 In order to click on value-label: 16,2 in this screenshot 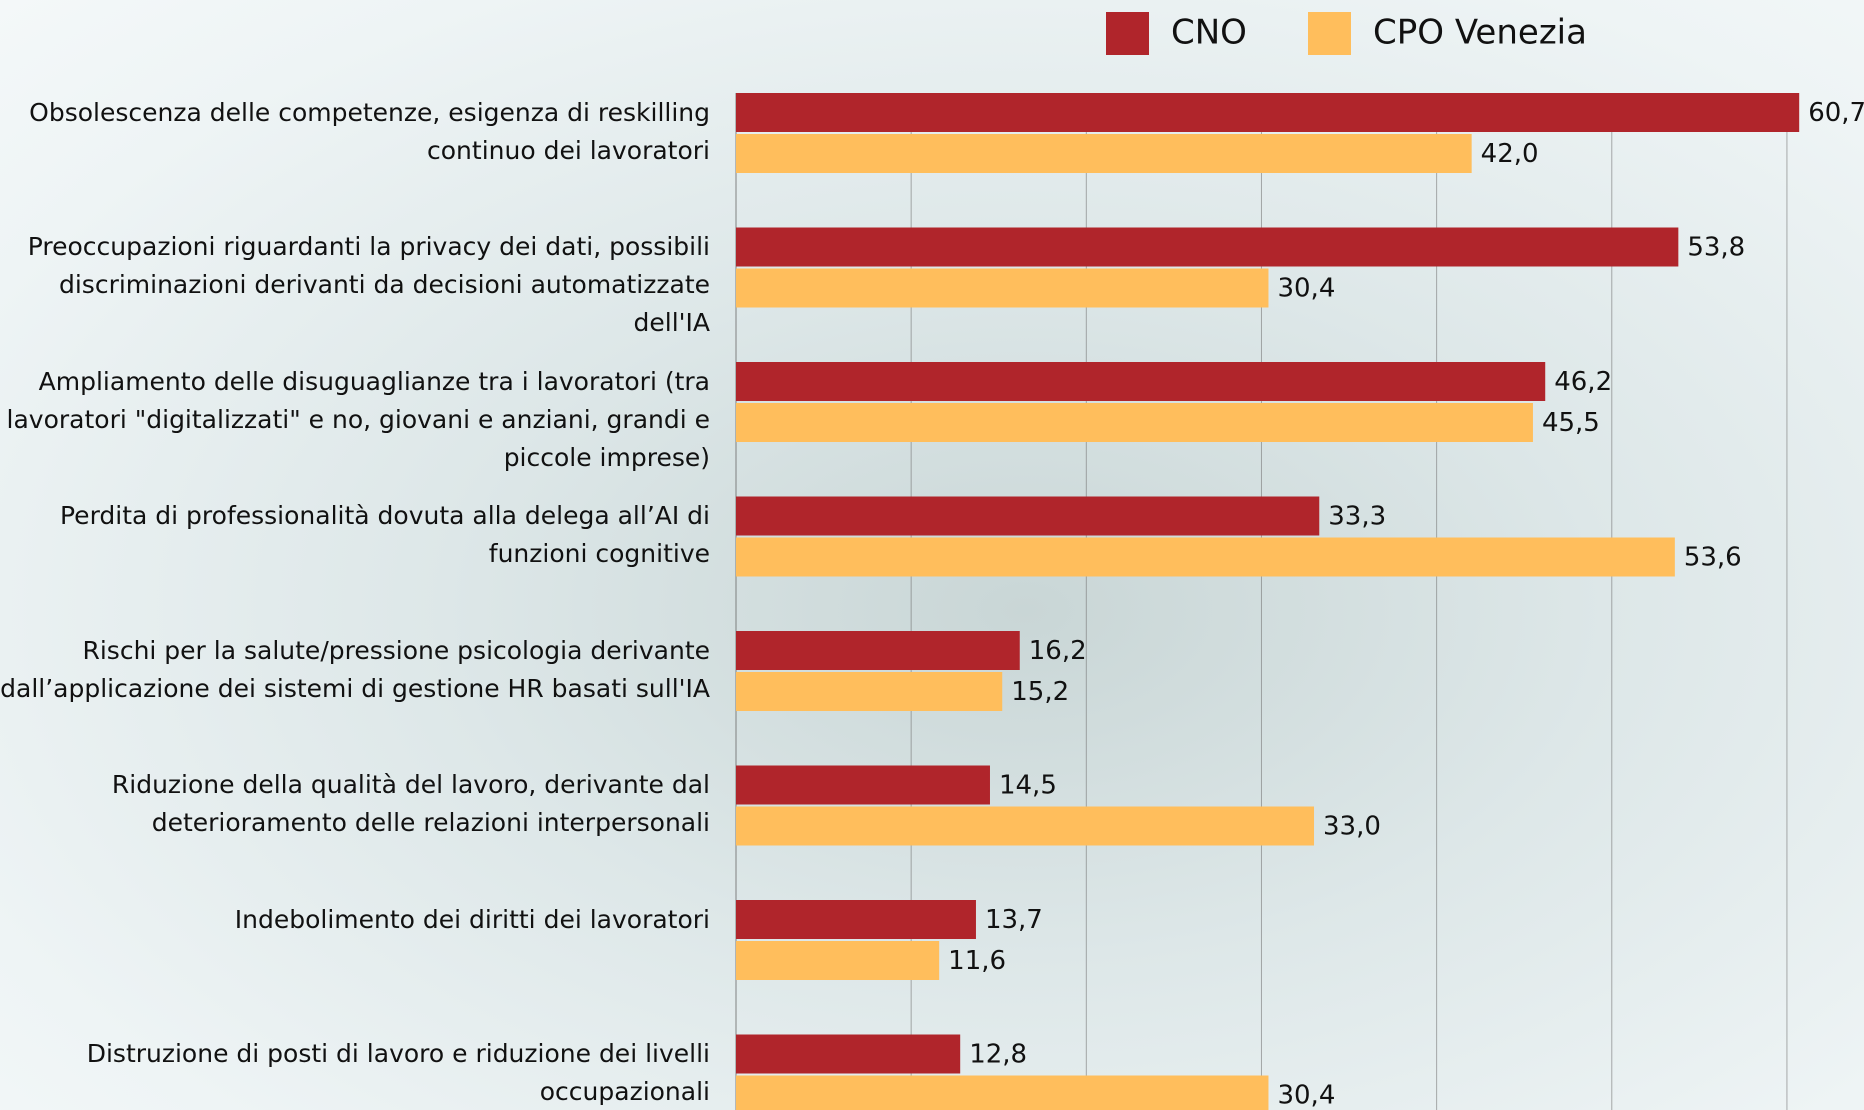, I will do `click(1058, 651)`.